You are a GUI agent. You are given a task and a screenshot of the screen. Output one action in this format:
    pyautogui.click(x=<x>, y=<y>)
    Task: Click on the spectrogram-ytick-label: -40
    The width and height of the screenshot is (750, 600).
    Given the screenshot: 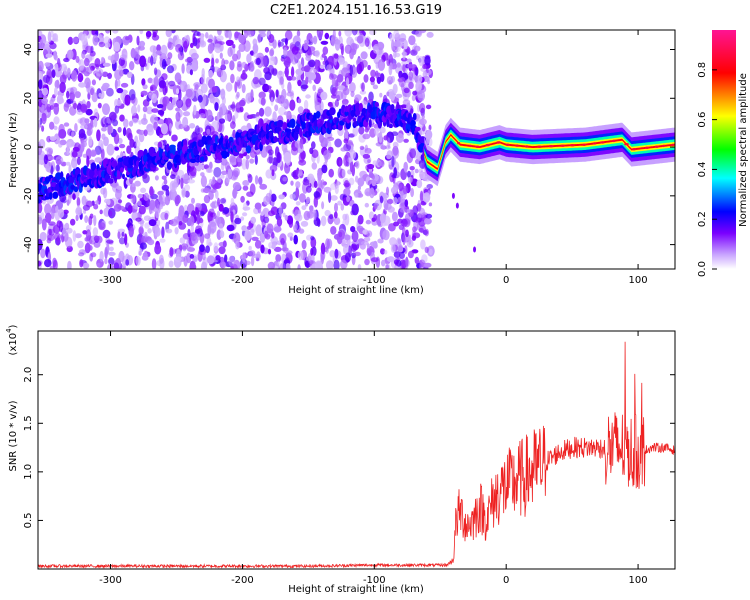 What is the action you would take?
    pyautogui.click(x=28, y=244)
    